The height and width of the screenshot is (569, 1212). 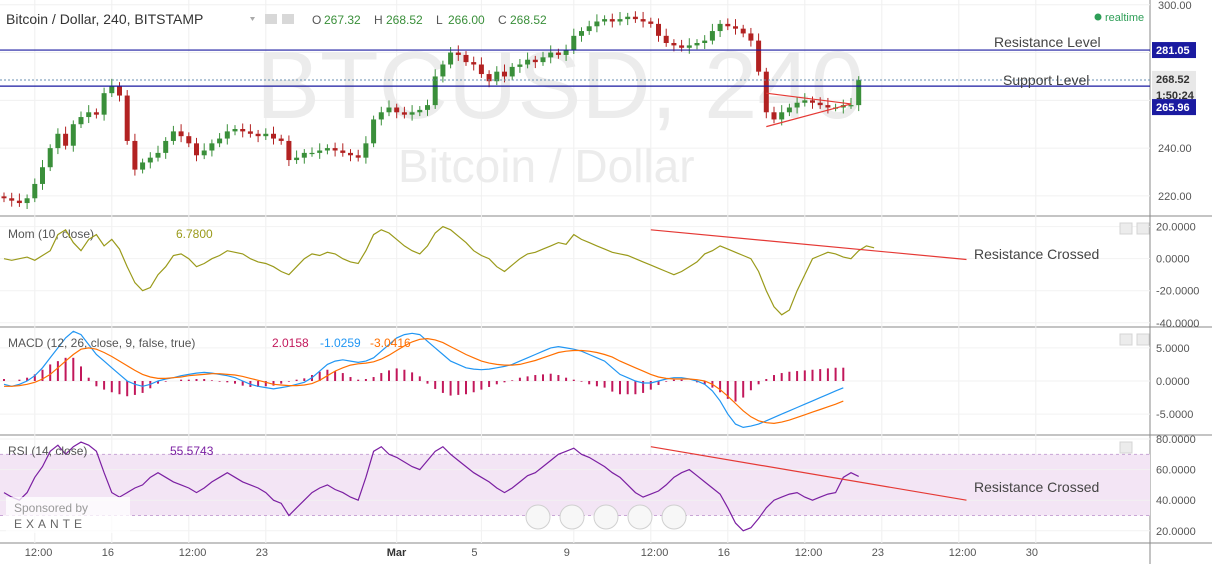 What do you see at coordinates (1173, 108) in the screenshot?
I see `support-price-tag: 265.96` at bounding box center [1173, 108].